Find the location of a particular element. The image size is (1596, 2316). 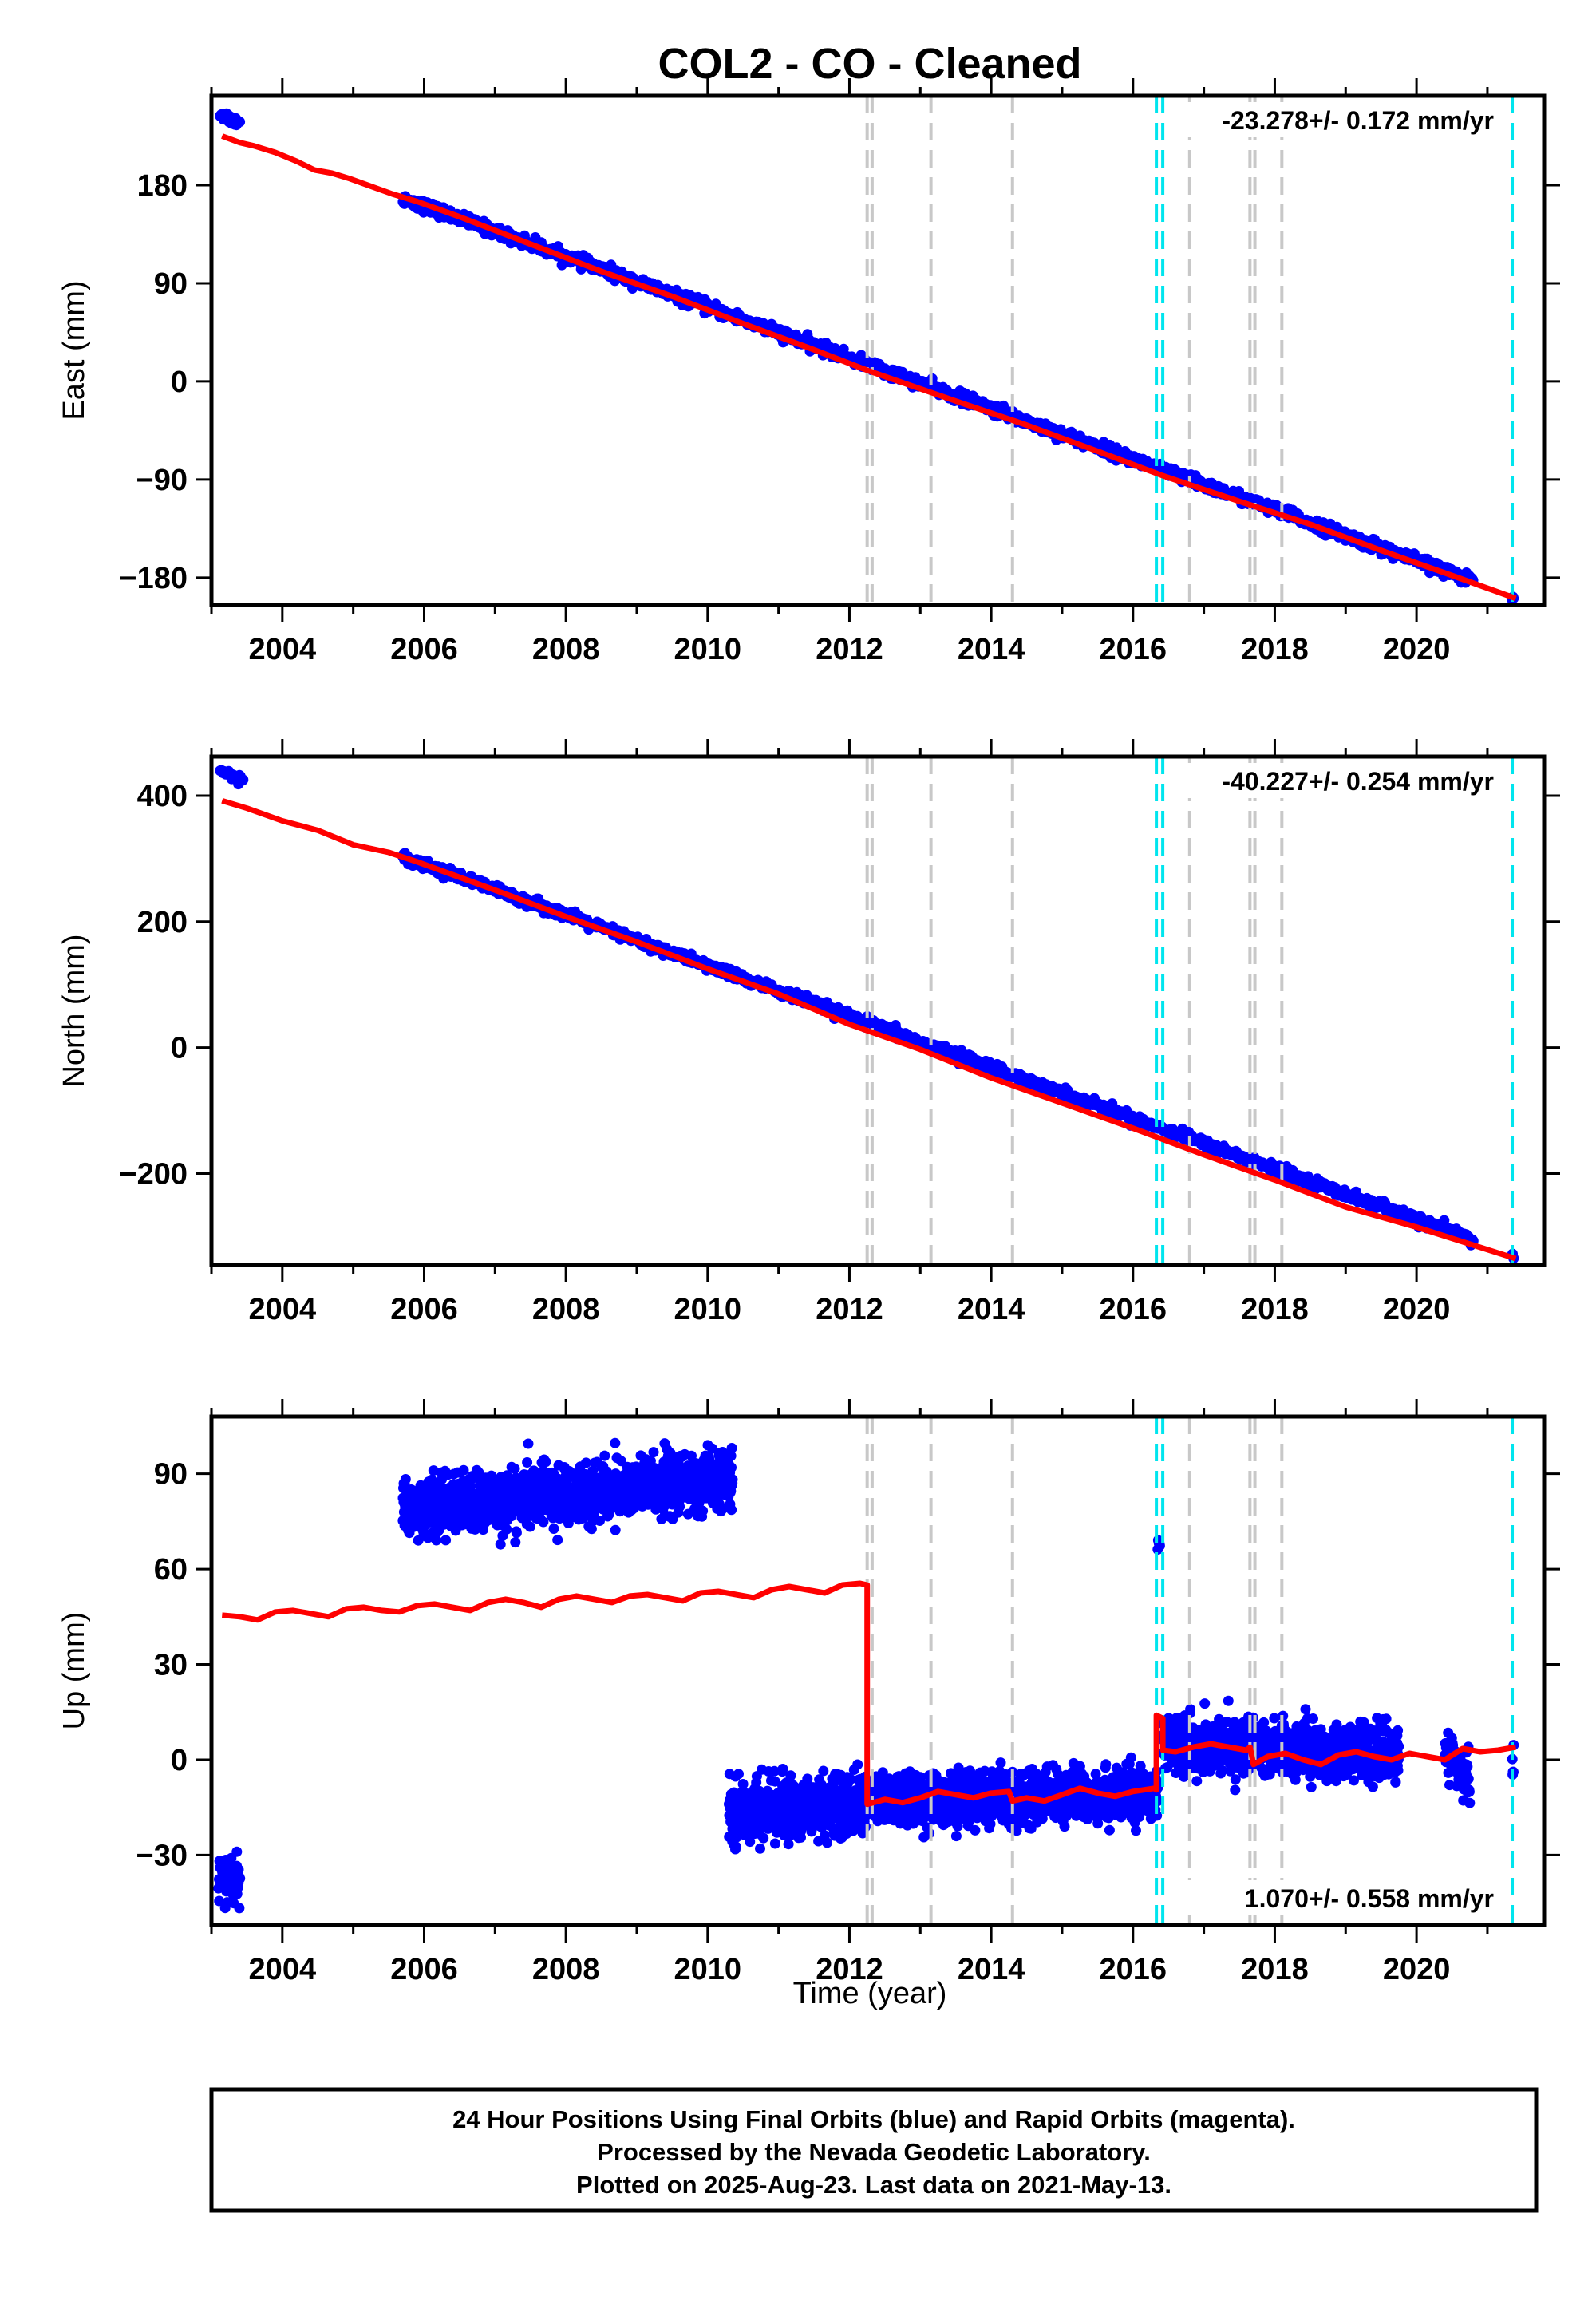

east-obs-point is located at coordinates (241, 122).